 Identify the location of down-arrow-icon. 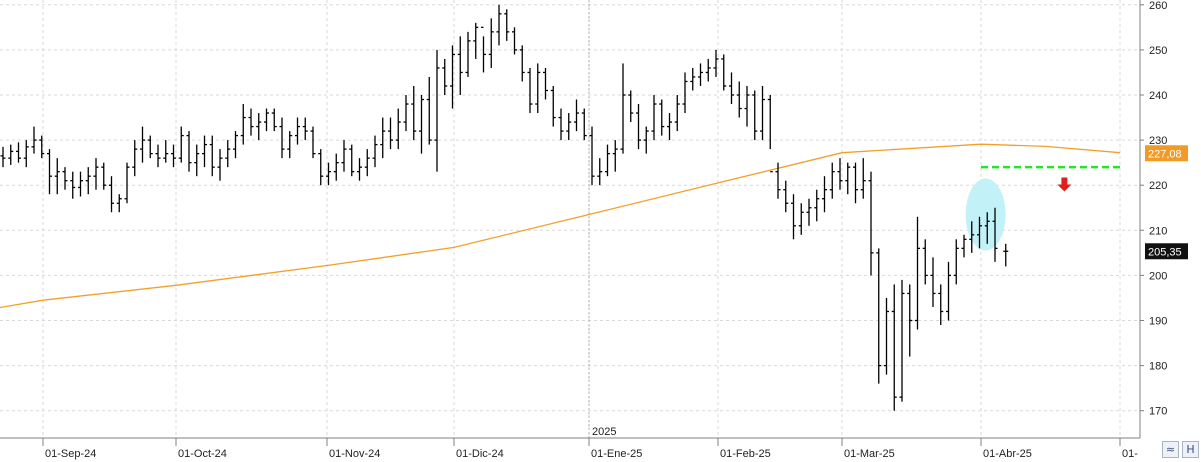
(1064, 184).